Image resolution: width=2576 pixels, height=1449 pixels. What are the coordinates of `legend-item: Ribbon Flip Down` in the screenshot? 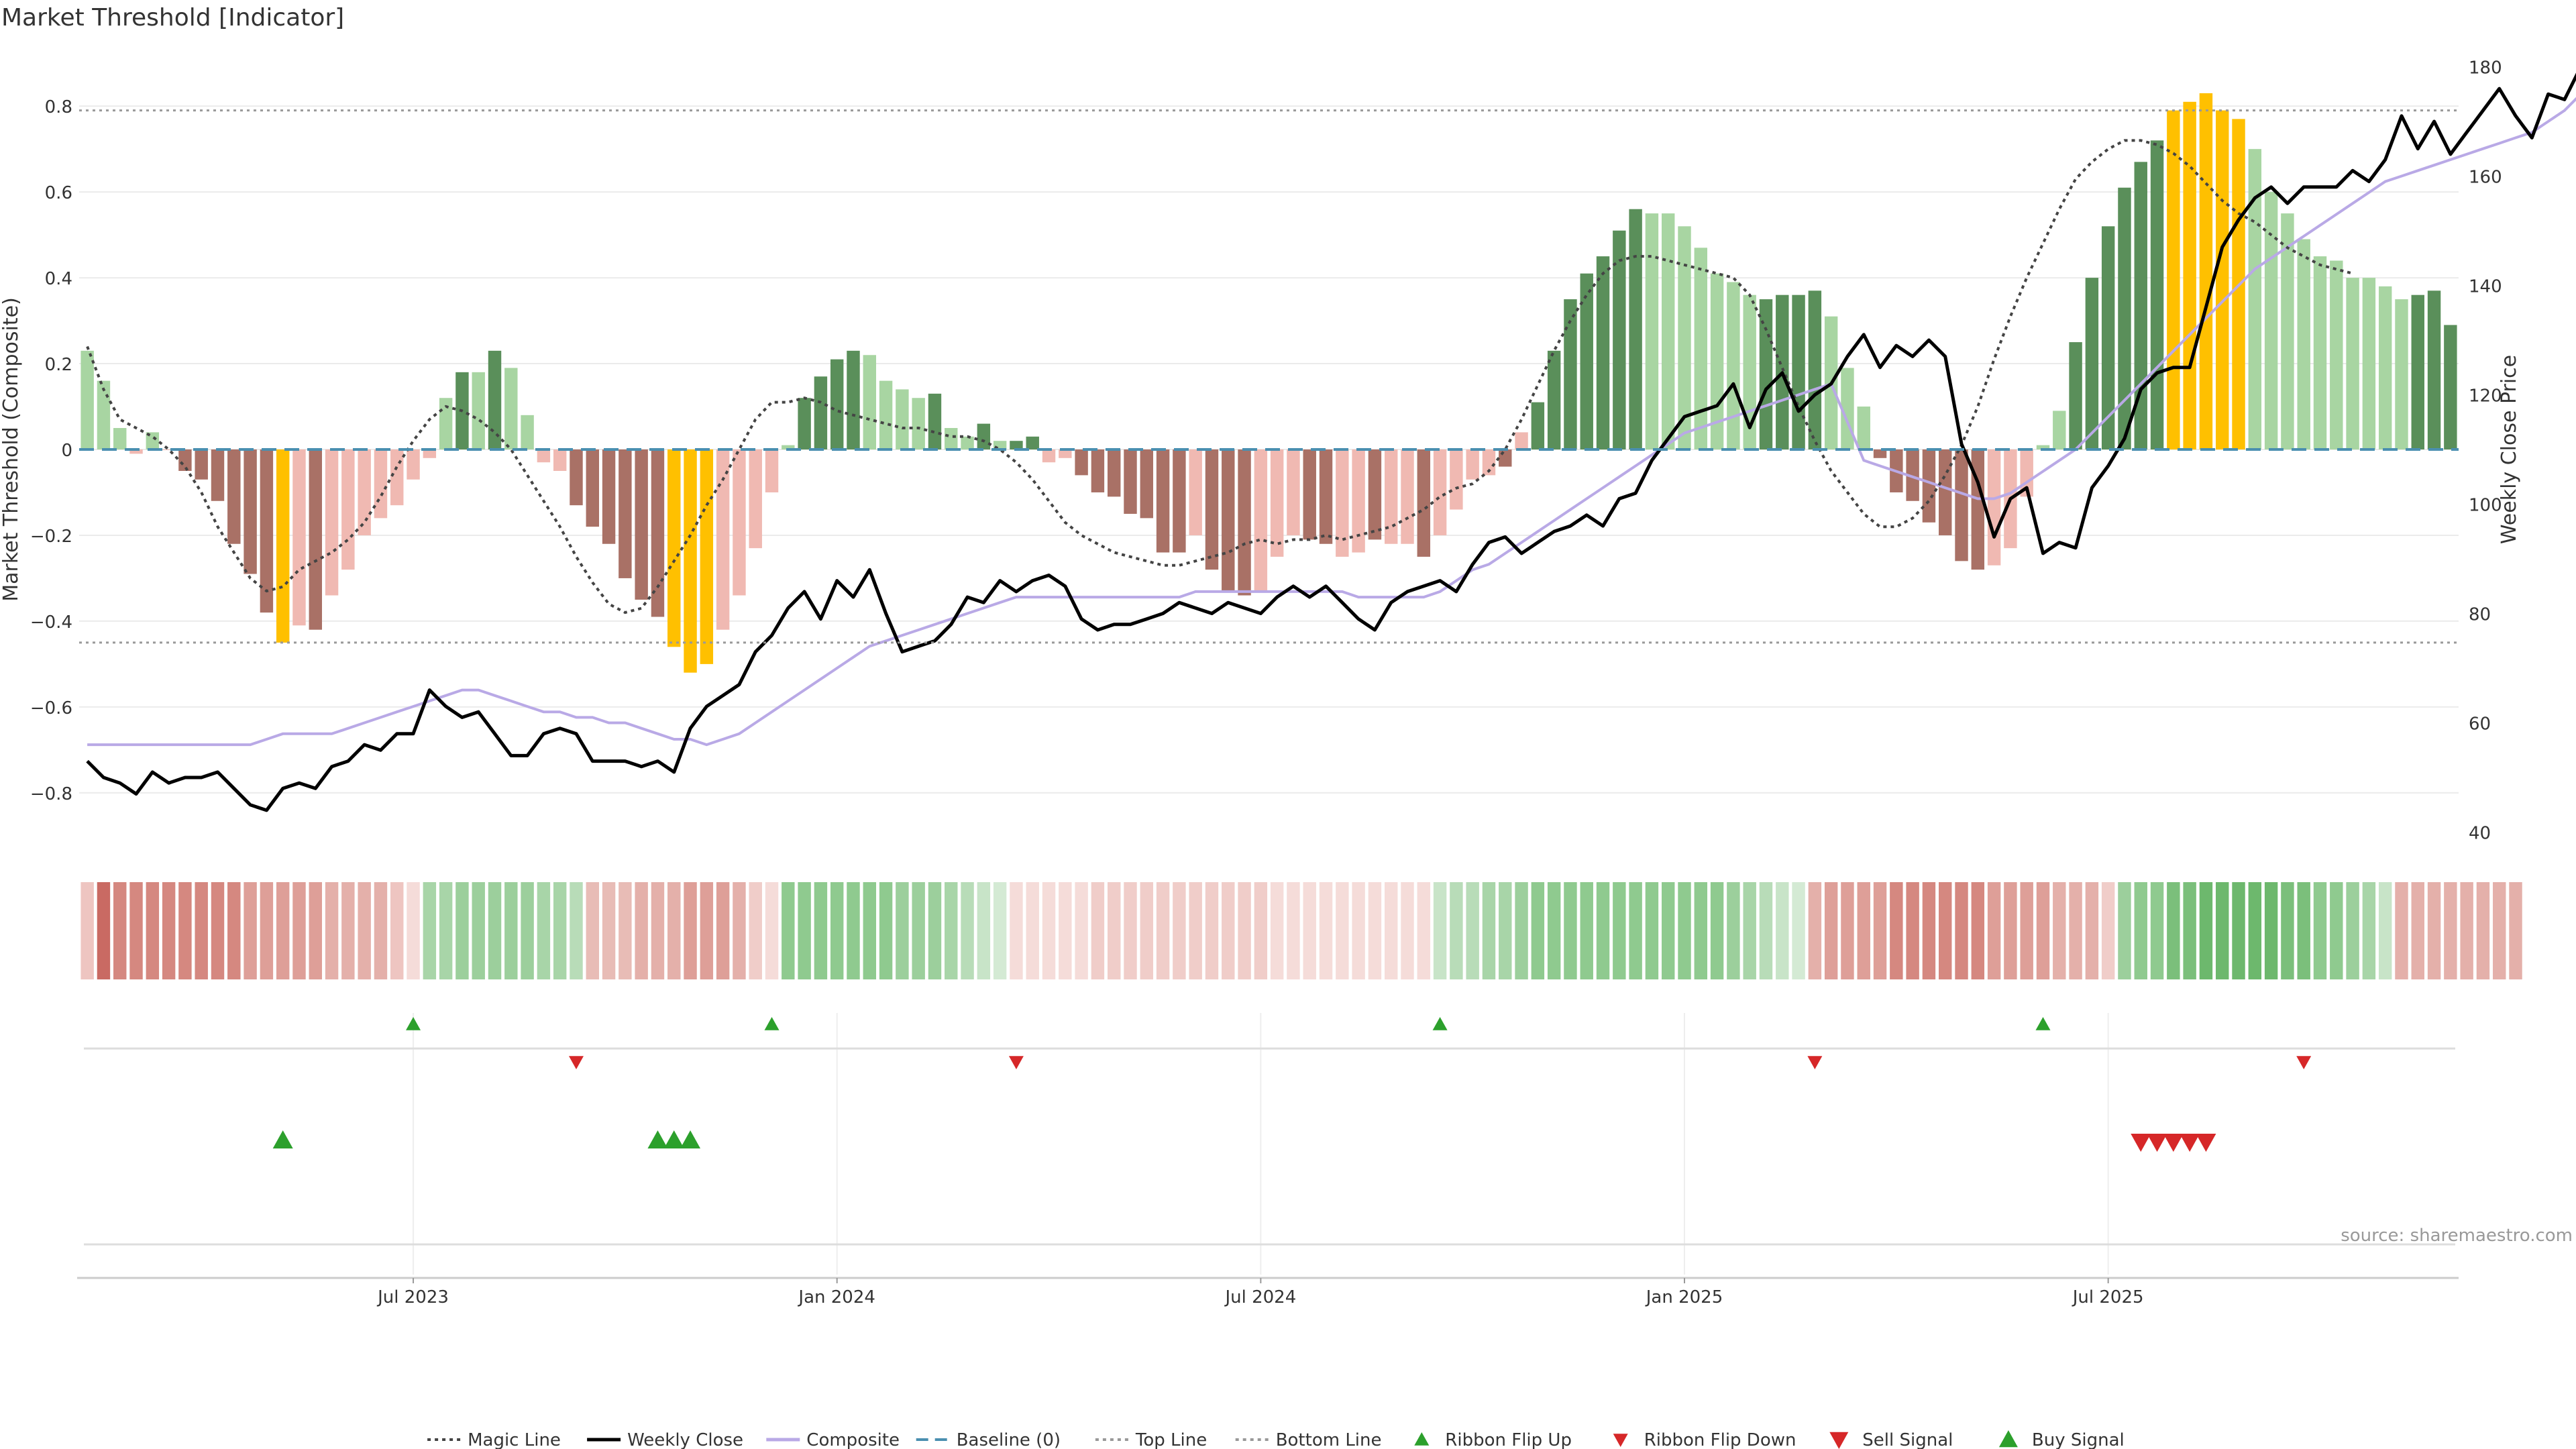 It's located at (1704, 1439).